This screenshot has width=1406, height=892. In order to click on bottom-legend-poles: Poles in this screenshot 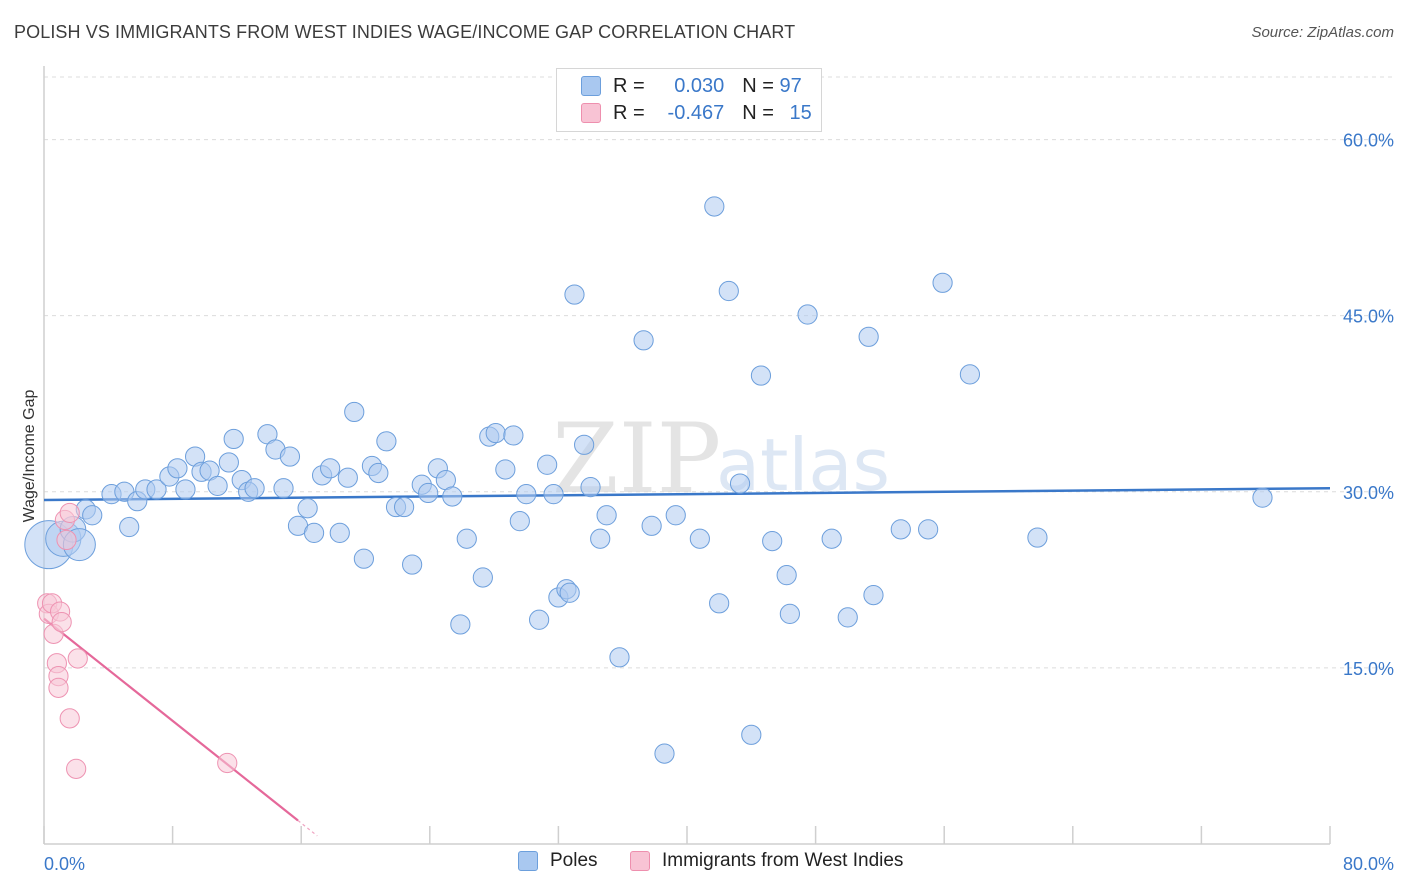, I will do `click(558, 861)`.